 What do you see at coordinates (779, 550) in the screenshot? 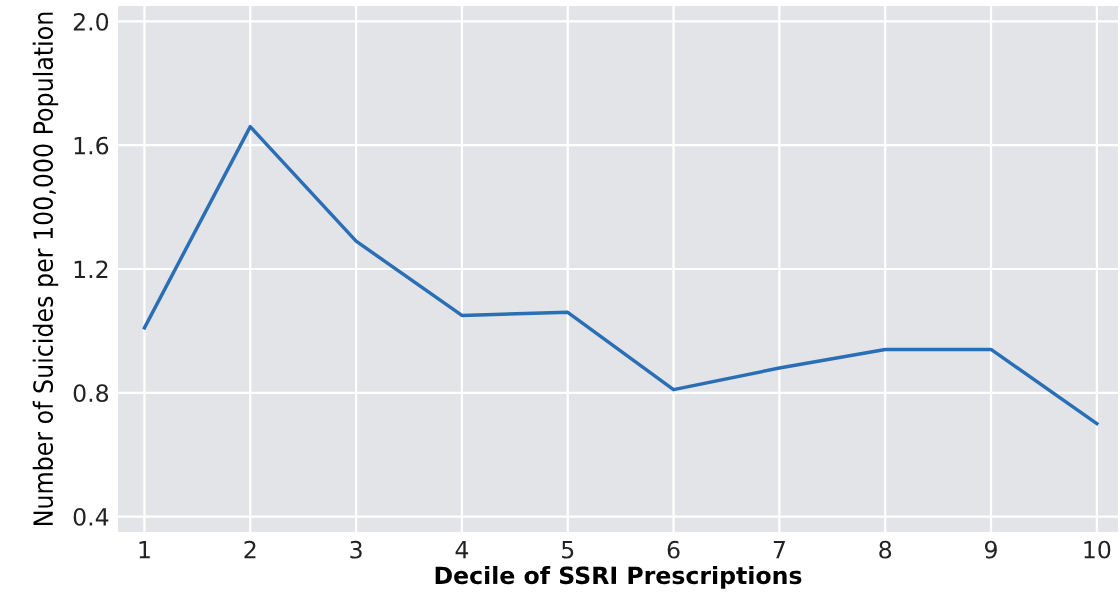
I see `x-tick-label: 7` at bounding box center [779, 550].